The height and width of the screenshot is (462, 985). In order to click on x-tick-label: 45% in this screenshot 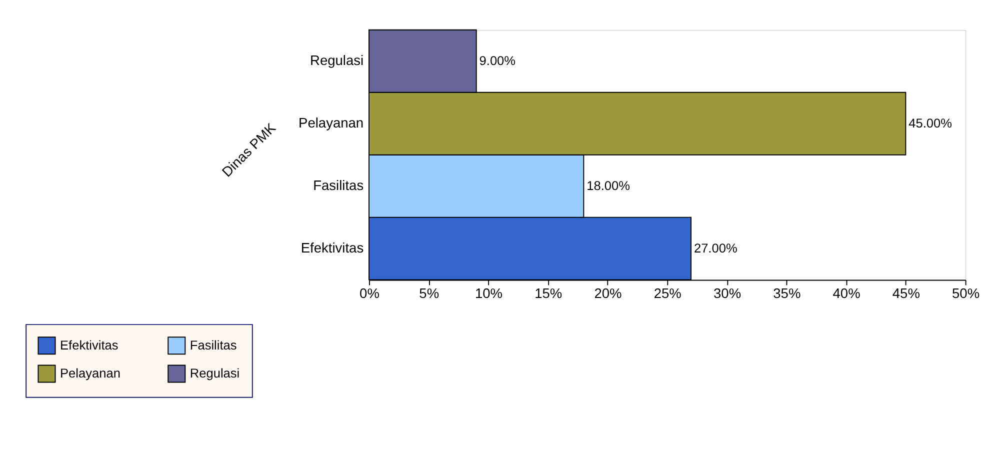, I will do `click(906, 293)`.